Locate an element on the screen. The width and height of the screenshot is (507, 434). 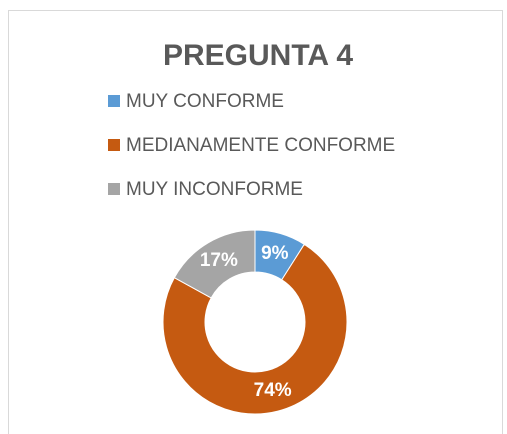
legend-label: MEDIANAMENTE CONFORME is located at coordinates (260, 145).